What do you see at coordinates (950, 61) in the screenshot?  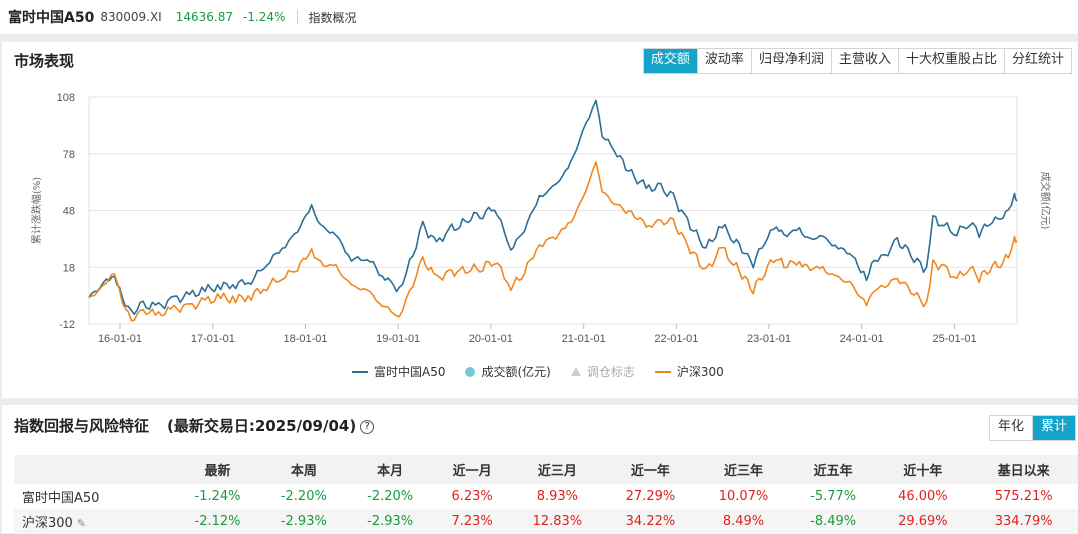 I see `tab-top10-weight: 十大权重股占比` at bounding box center [950, 61].